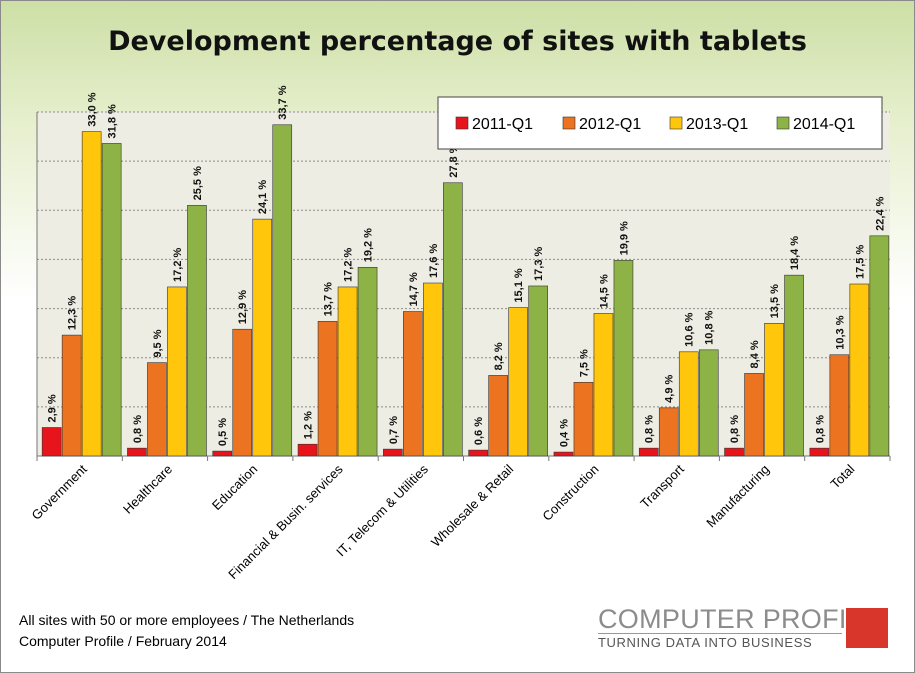  What do you see at coordinates (720, 633) in the screenshot?
I see `logo-divider` at bounding box center [720, 633].